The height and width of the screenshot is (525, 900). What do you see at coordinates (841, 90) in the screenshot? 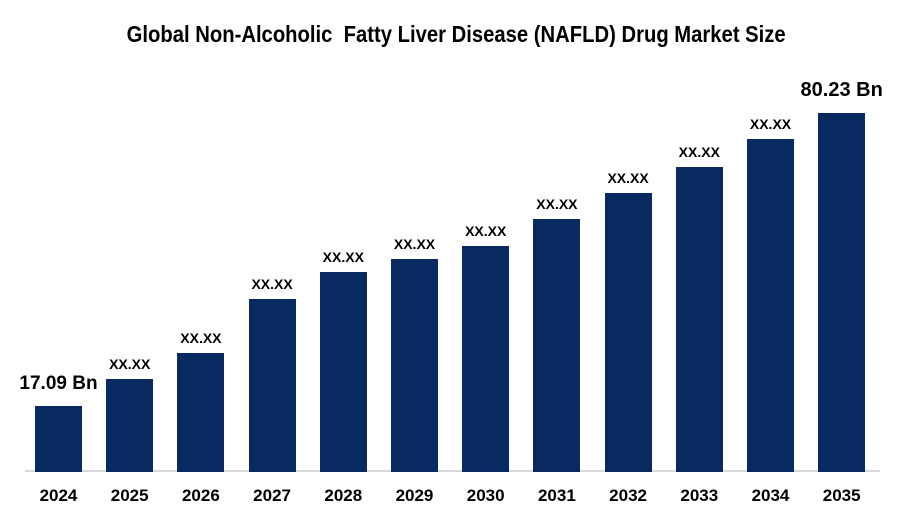
I see `value-label-2035: 80.23 Bn` at bounding box center [841, 90].